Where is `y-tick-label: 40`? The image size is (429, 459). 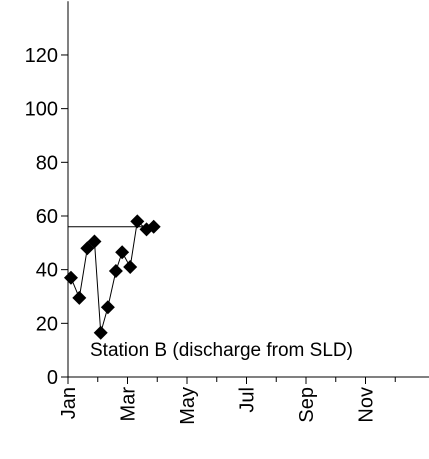 y-tick-label: 40 is located at coordinates (47, 271).